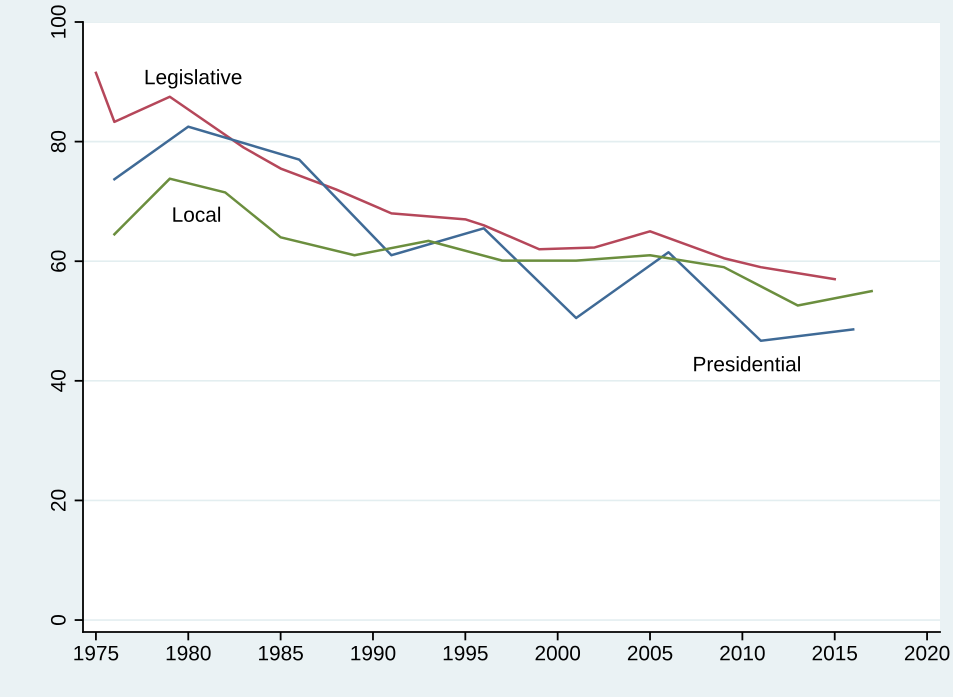 This screenshot has width=953, height=697. What do you see at coordinates (747, 364) in the screenshot?
I see `series-label: Presidential` at bounding box center [747, 364].